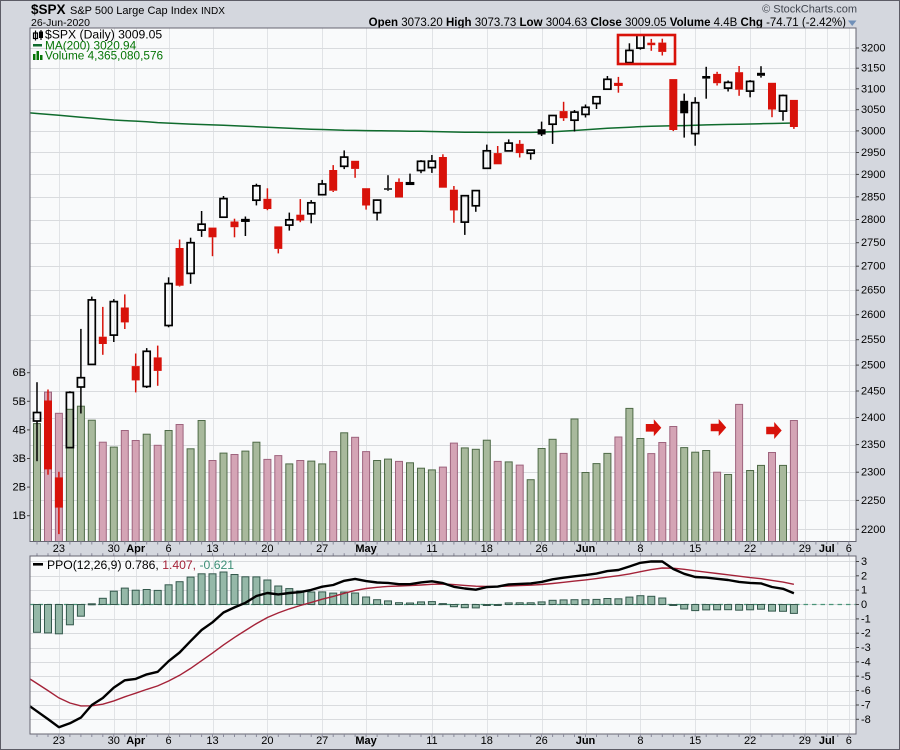 The height and width of the screenshot is (750, 900). What do you see at coordinates (103, 35) in the screenshot?
I see `svg-text: $SPX (Daily) 3009.05` at bounding box center [103, 35].